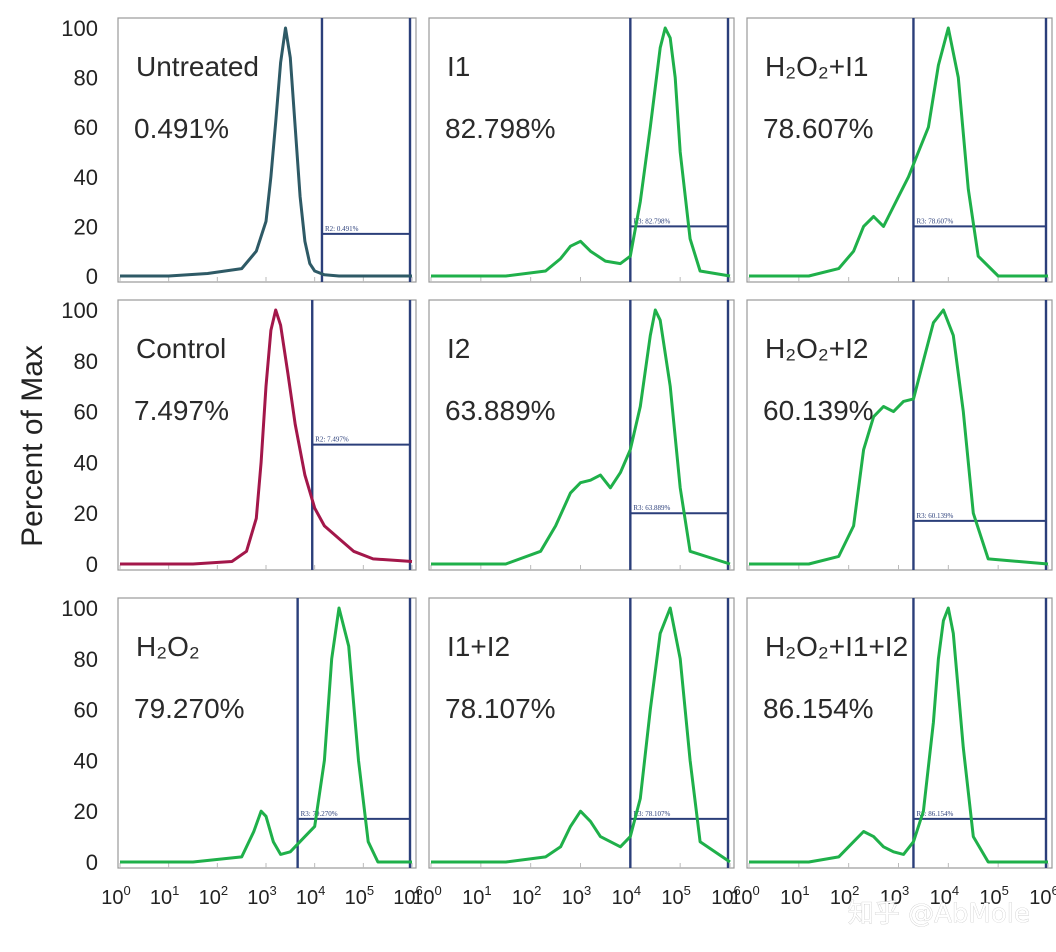 The height and width of the screenshot is (952, 1056). What do you see at coordinates (197, 66) in the screenshot?
I see `panel-label: Untreated` at bounding box center [197, 66].